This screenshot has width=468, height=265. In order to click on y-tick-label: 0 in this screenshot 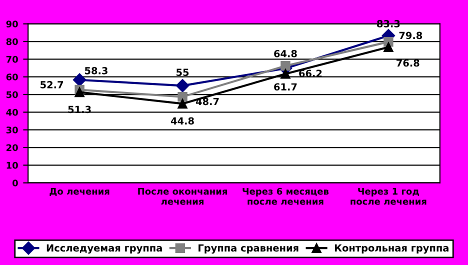, I will do `click(15, 183)`.